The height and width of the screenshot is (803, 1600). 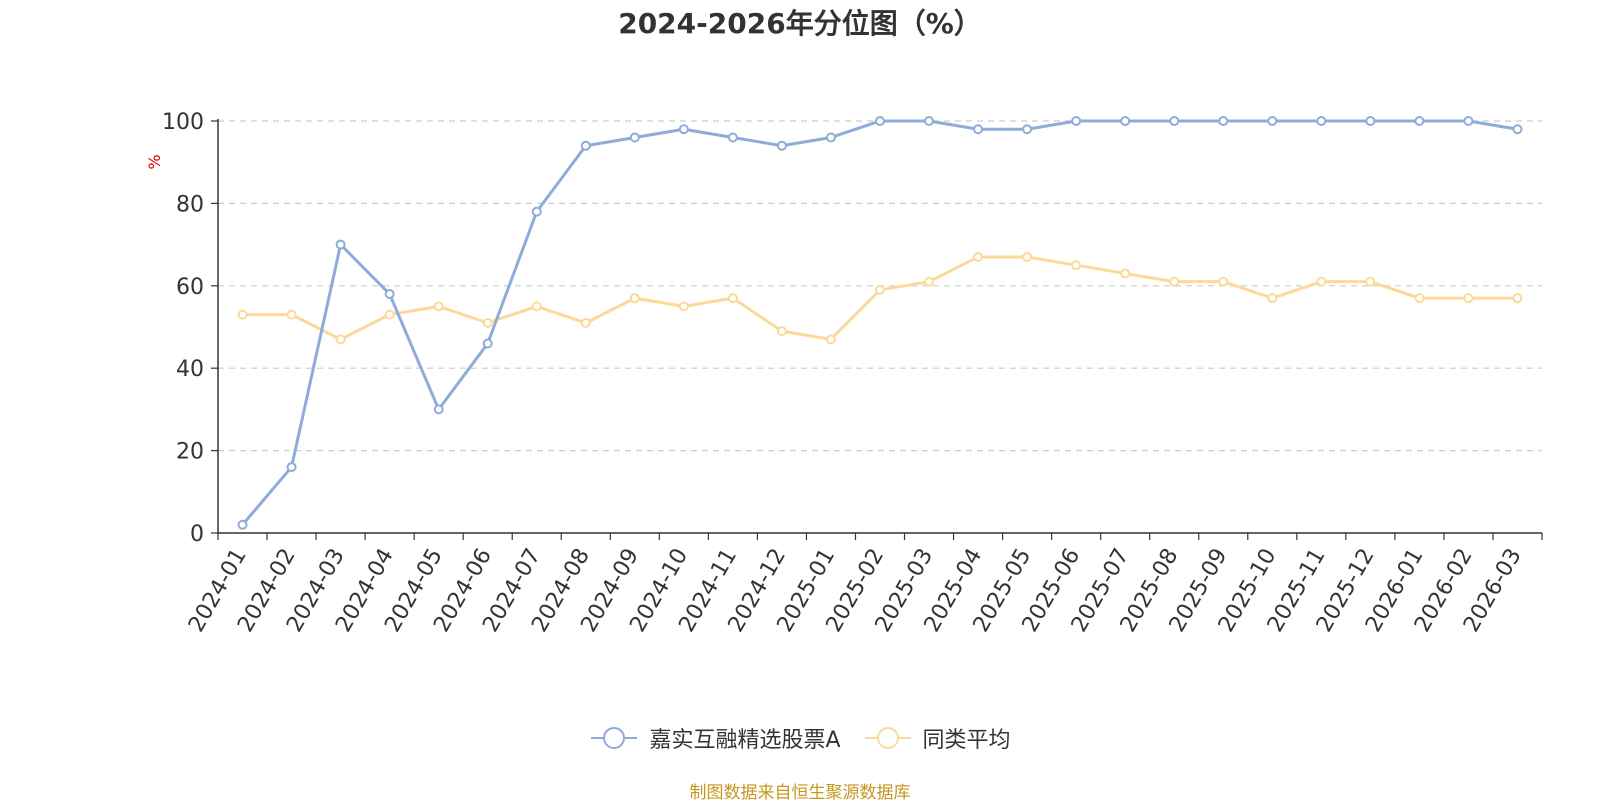 I want to click on y-tick-label: 0, so click(x=197, y=534).